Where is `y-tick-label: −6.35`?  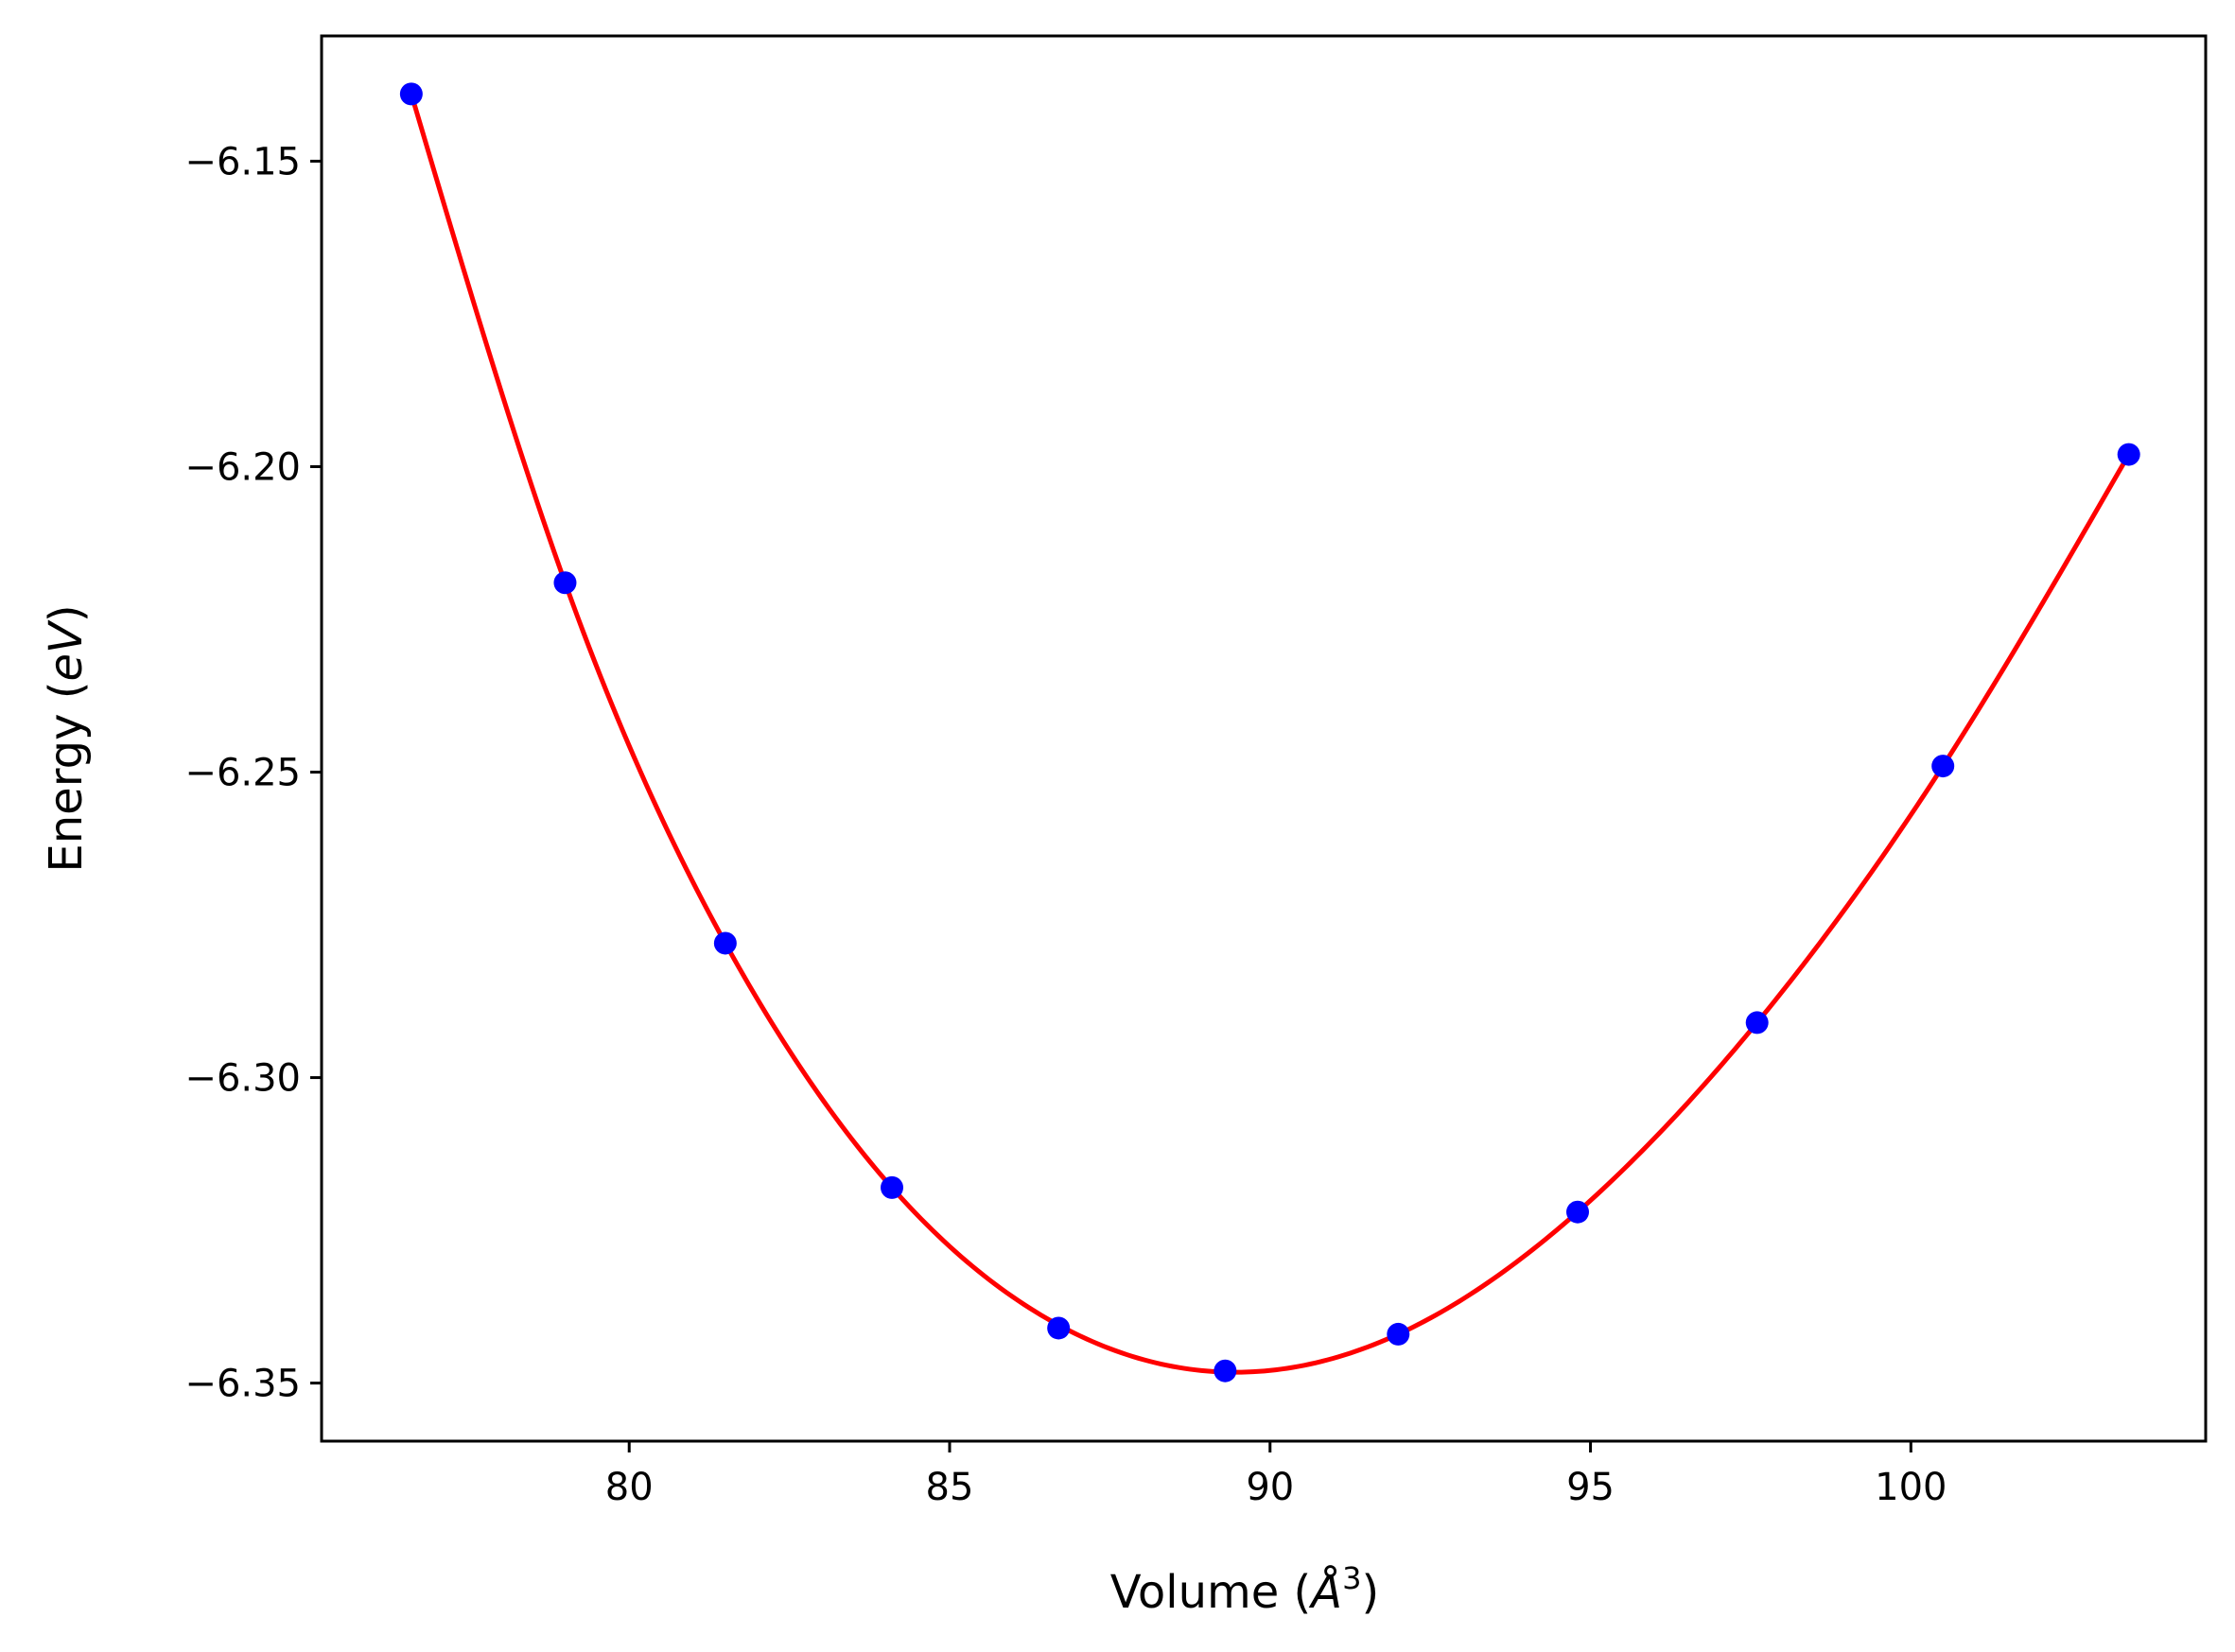
y-tick-label: −6.35 is located at coordinates (242, 1384).